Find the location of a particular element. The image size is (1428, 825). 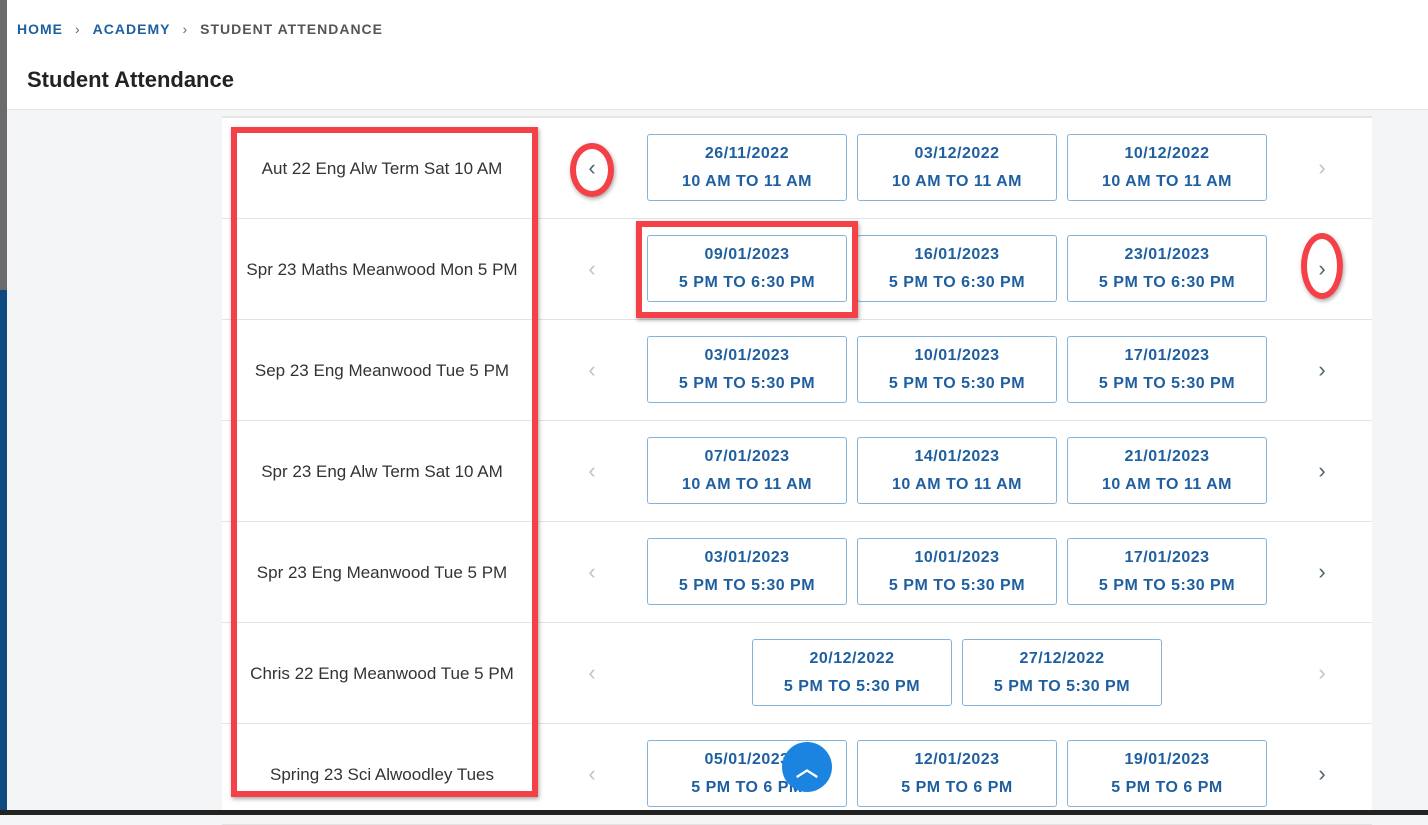

session-slot-button: 14/01/2023 10 AM TO 11 AM is located at coordinates (957, 470).